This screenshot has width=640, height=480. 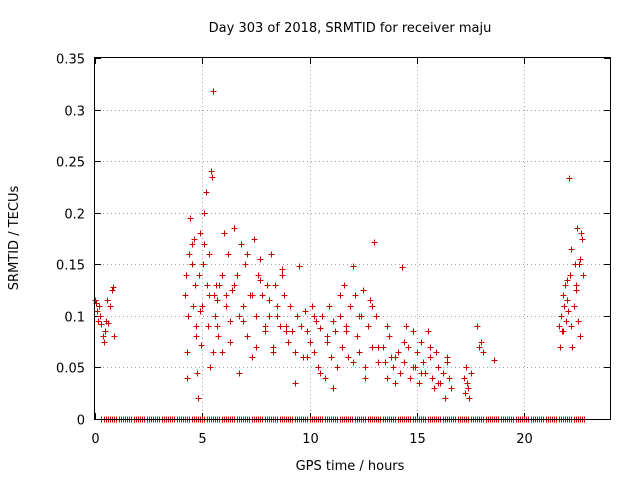 What do you see at coordinates (310, 439) in the screenshot?
I see `x-tick-label: 10` at bounding box center [310, 439].